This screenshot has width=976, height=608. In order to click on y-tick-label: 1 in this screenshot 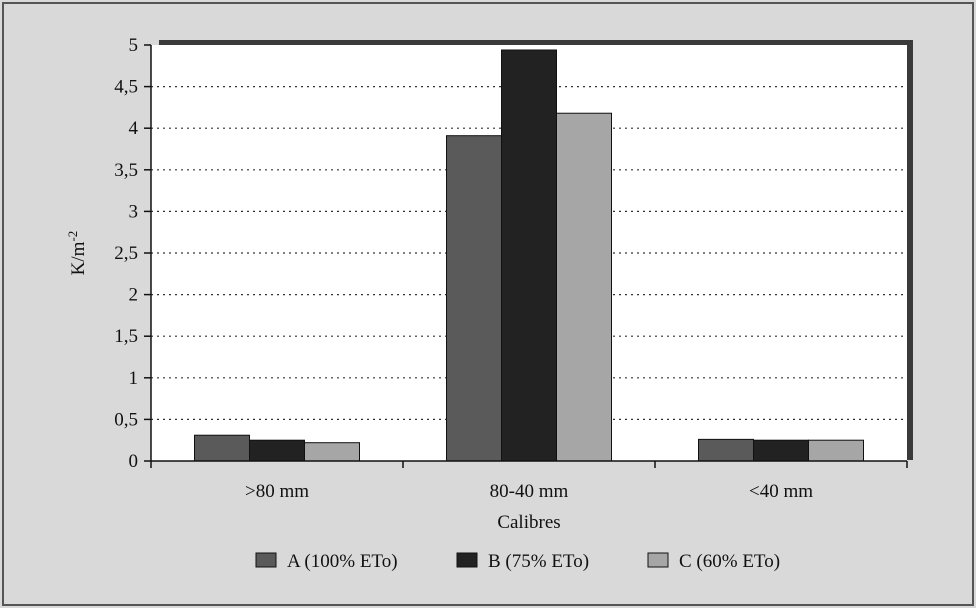, I will do `click(134, 378)`.